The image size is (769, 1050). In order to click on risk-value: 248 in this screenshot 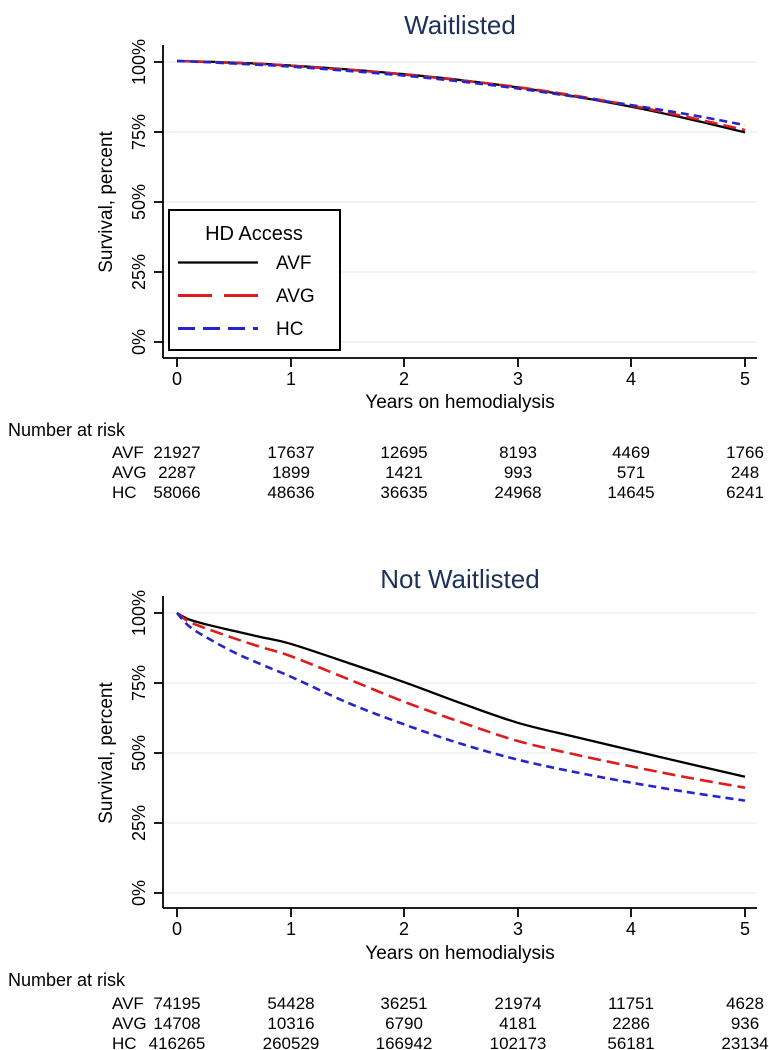, I will do `click(745, 472)`.